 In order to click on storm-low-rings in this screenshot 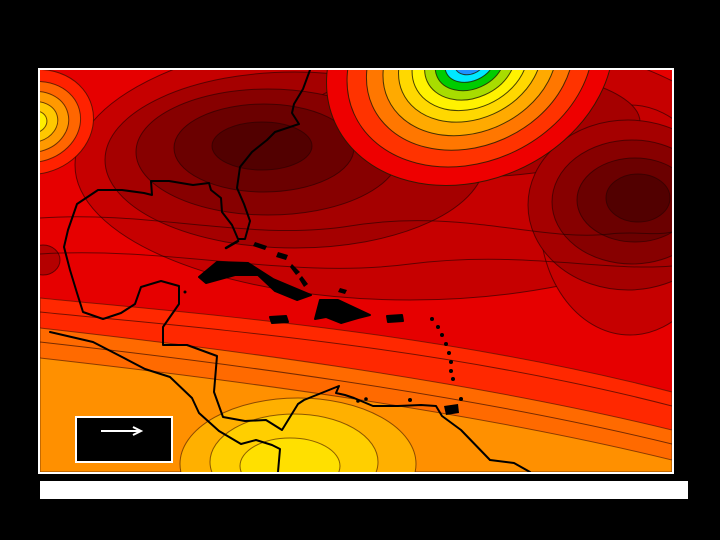, I will do `click(470, 128)`.